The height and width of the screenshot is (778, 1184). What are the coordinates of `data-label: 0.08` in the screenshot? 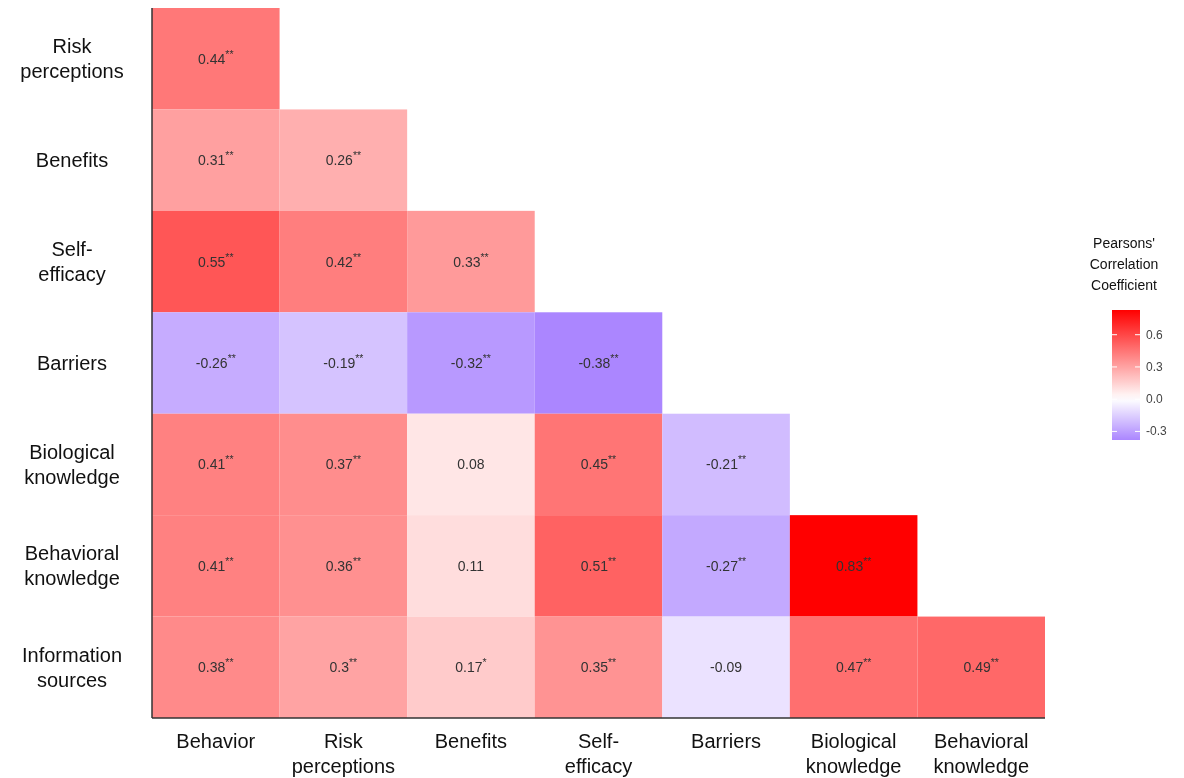 It's located at (471, 464).